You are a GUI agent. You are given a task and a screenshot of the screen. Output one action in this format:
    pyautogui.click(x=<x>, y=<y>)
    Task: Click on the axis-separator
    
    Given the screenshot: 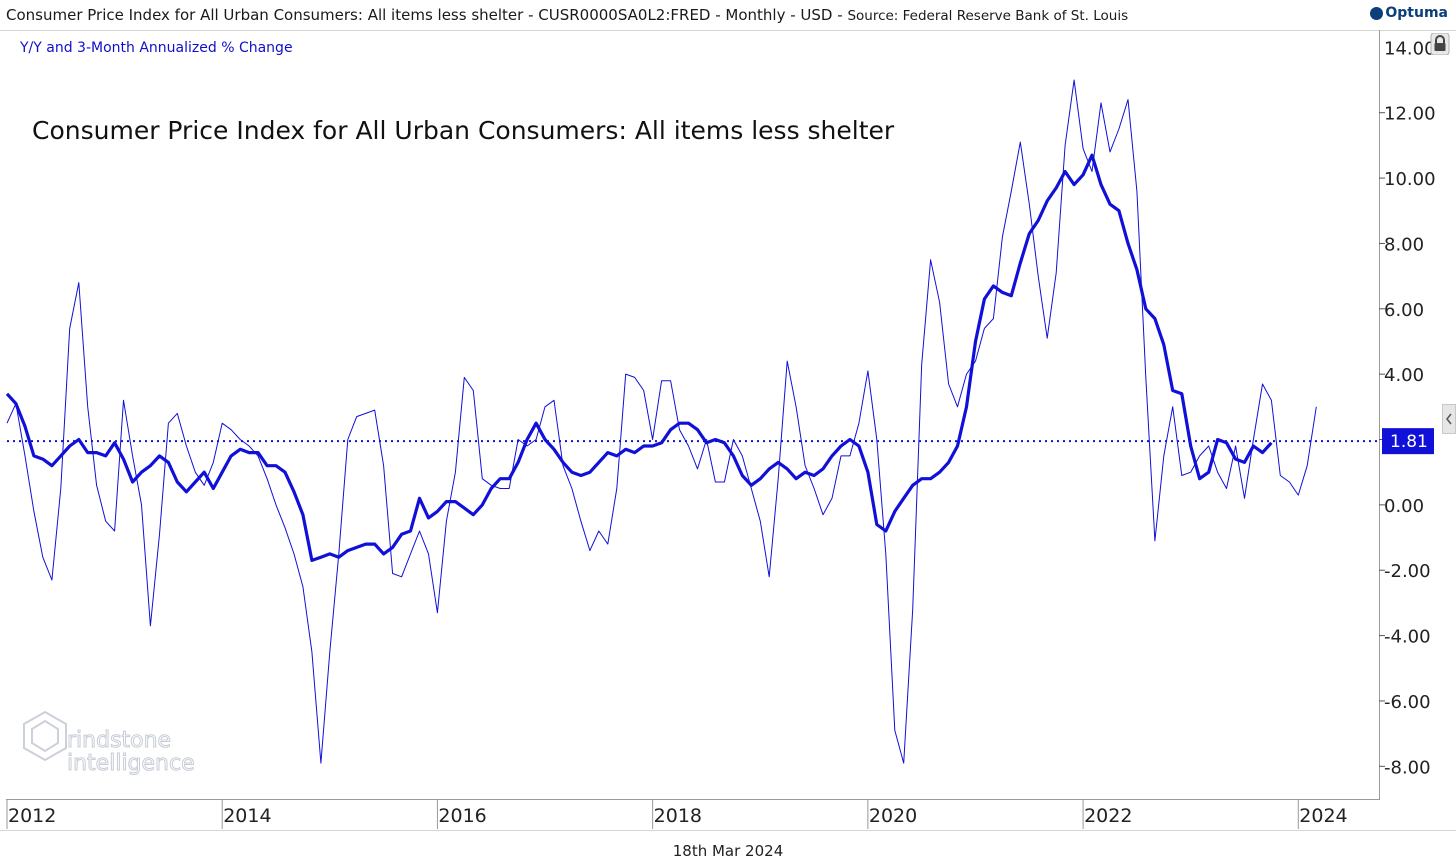 What is the action you would take?
    pyautogui.click(x=728, y=830)
    